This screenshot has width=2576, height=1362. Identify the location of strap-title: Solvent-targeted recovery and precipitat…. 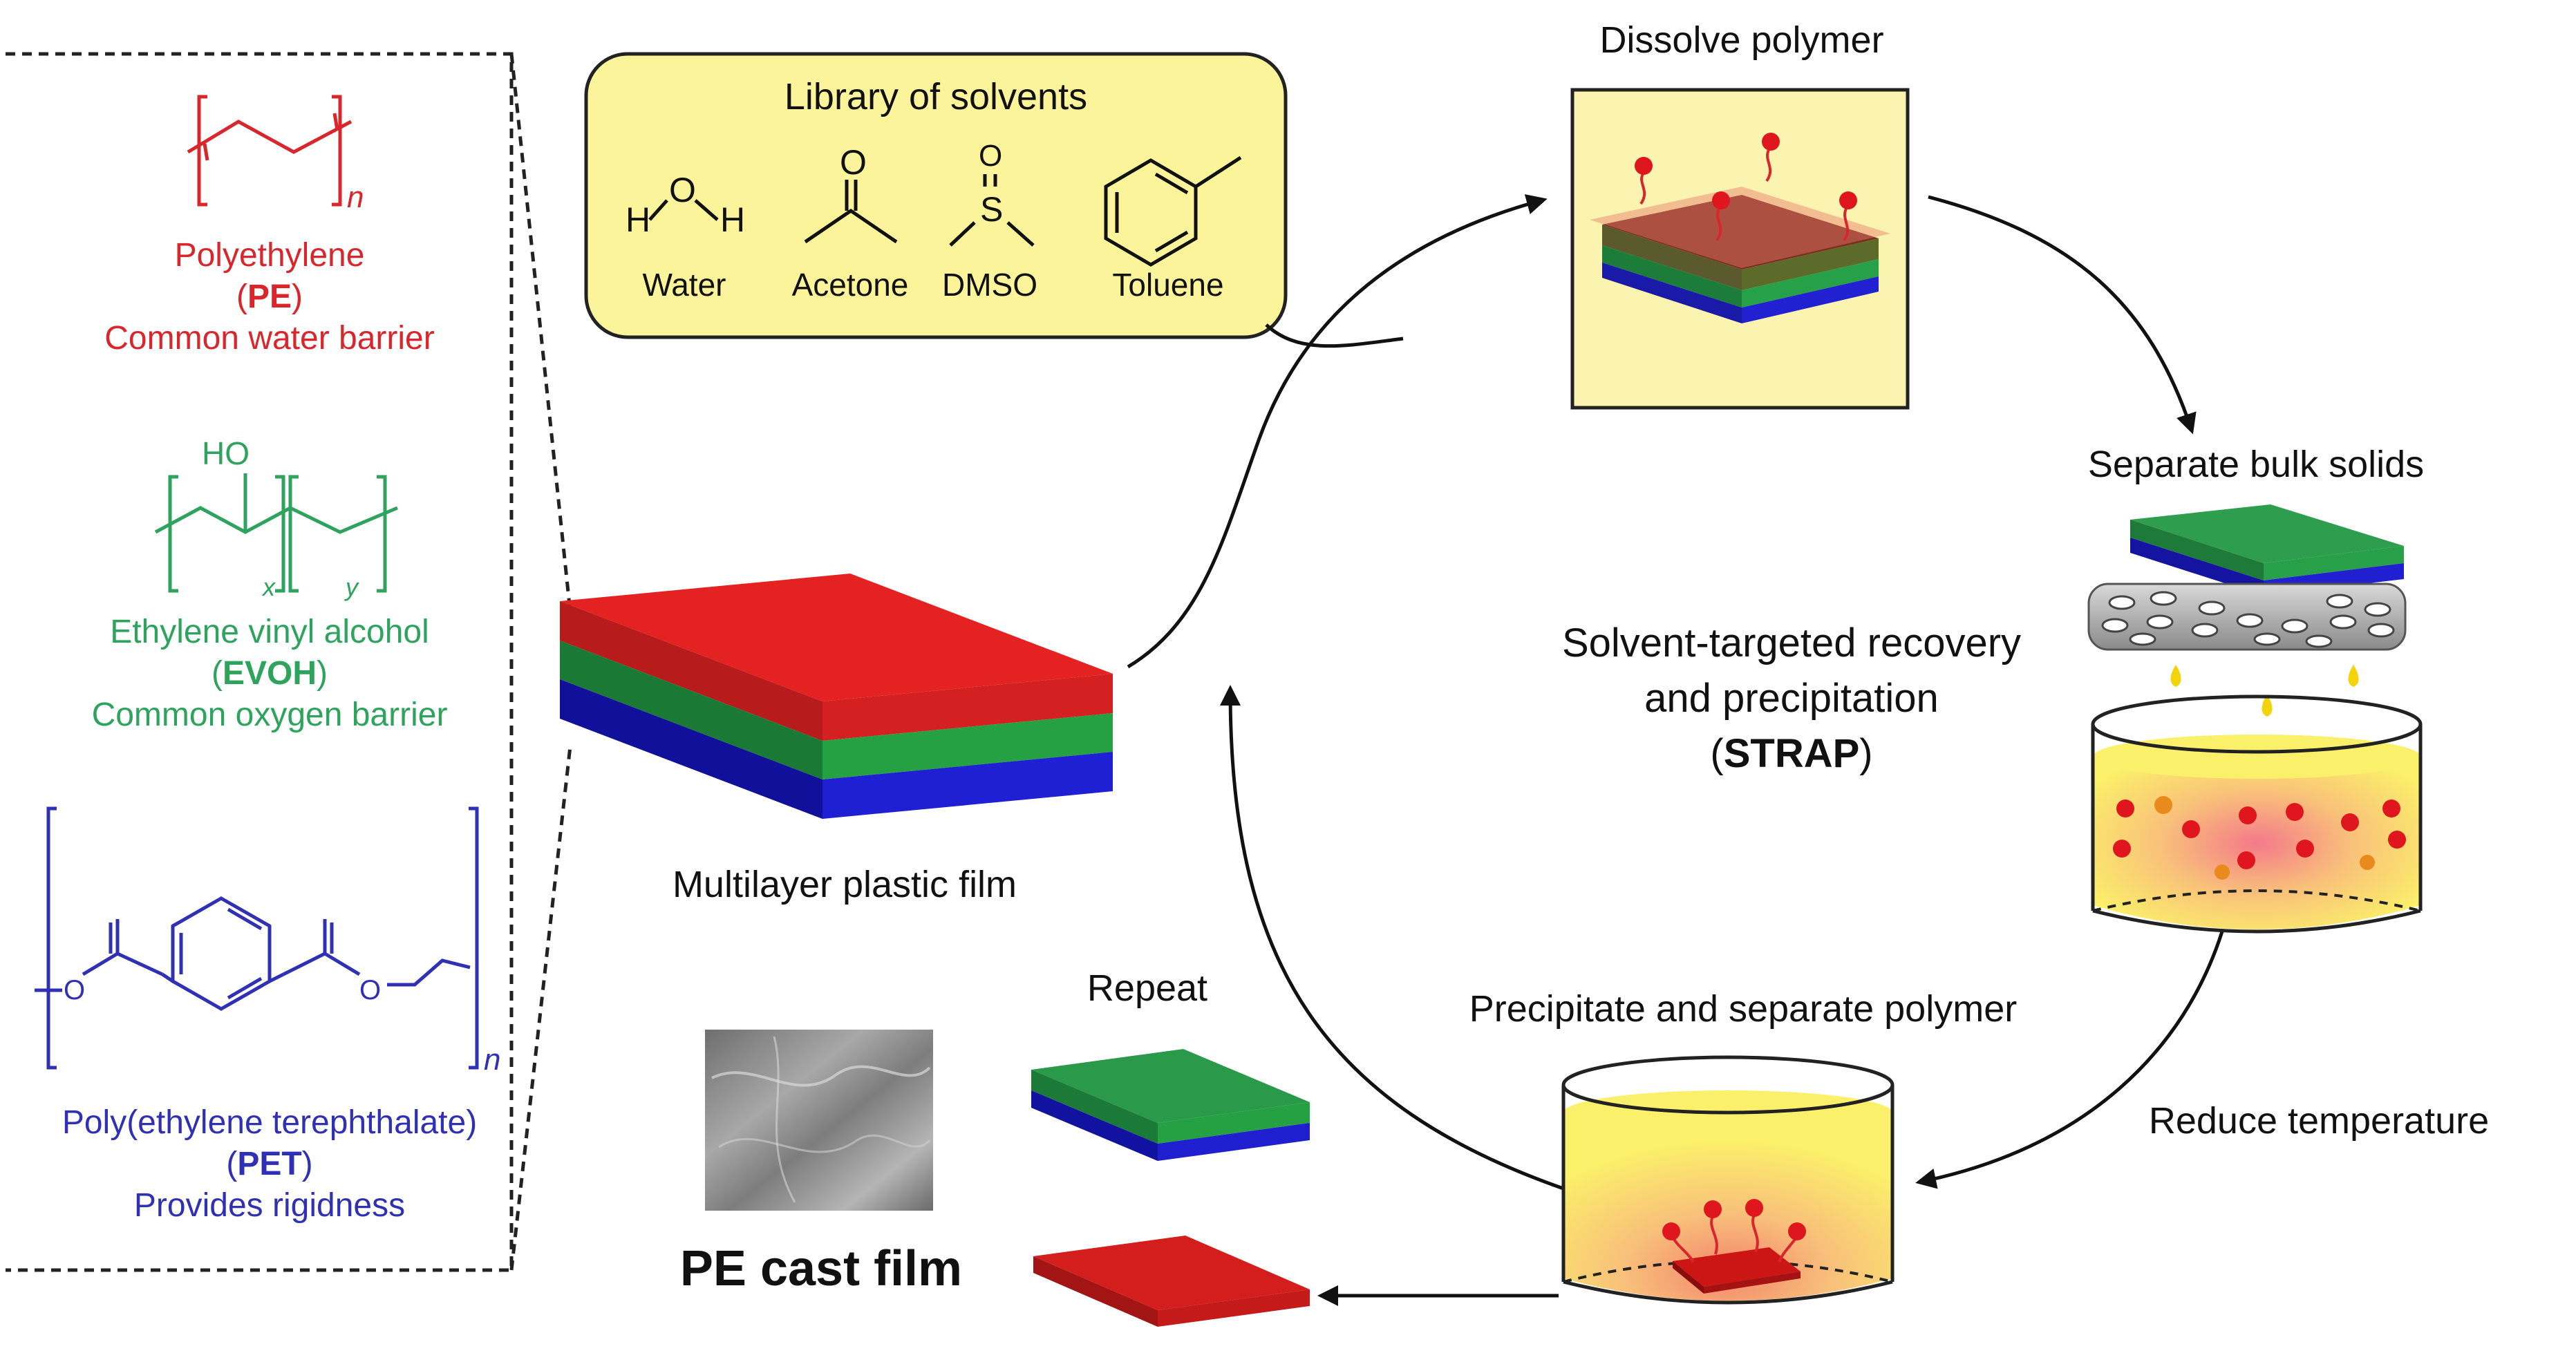
(1791, 698).